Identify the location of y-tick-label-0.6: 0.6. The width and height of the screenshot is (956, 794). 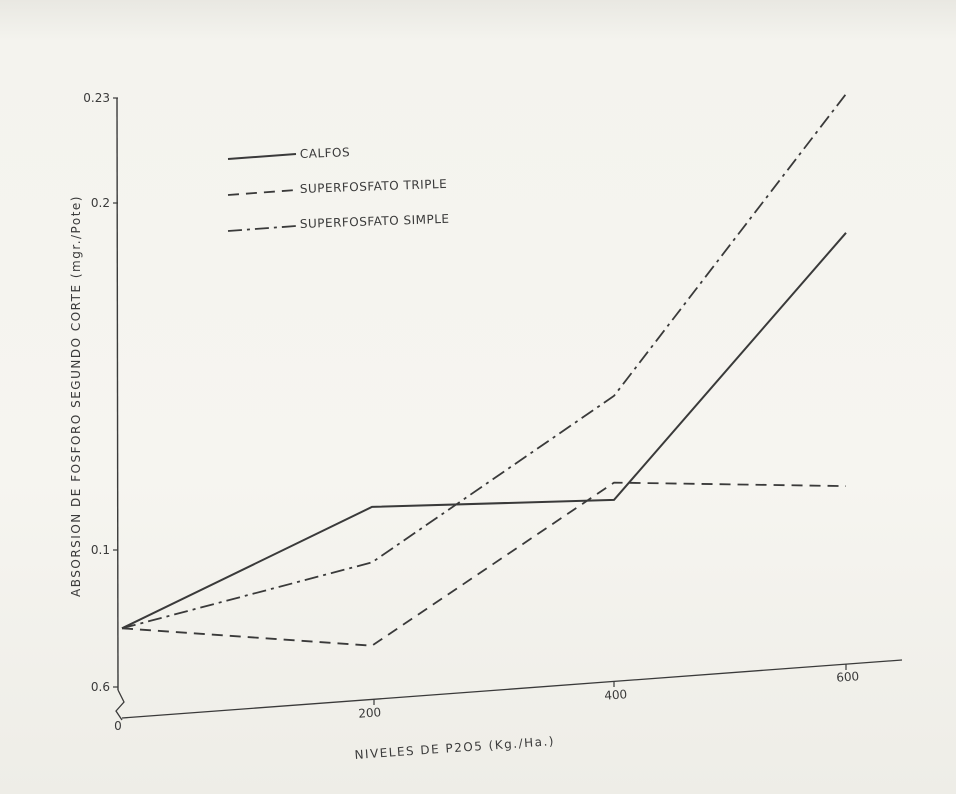
(100, 687).